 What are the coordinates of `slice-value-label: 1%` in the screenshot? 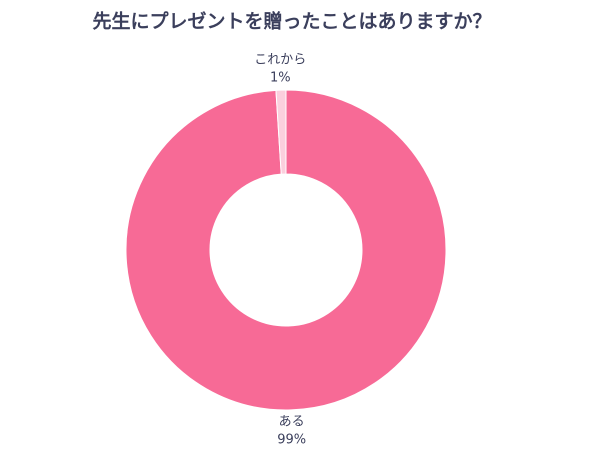 It's located at (280, 78).